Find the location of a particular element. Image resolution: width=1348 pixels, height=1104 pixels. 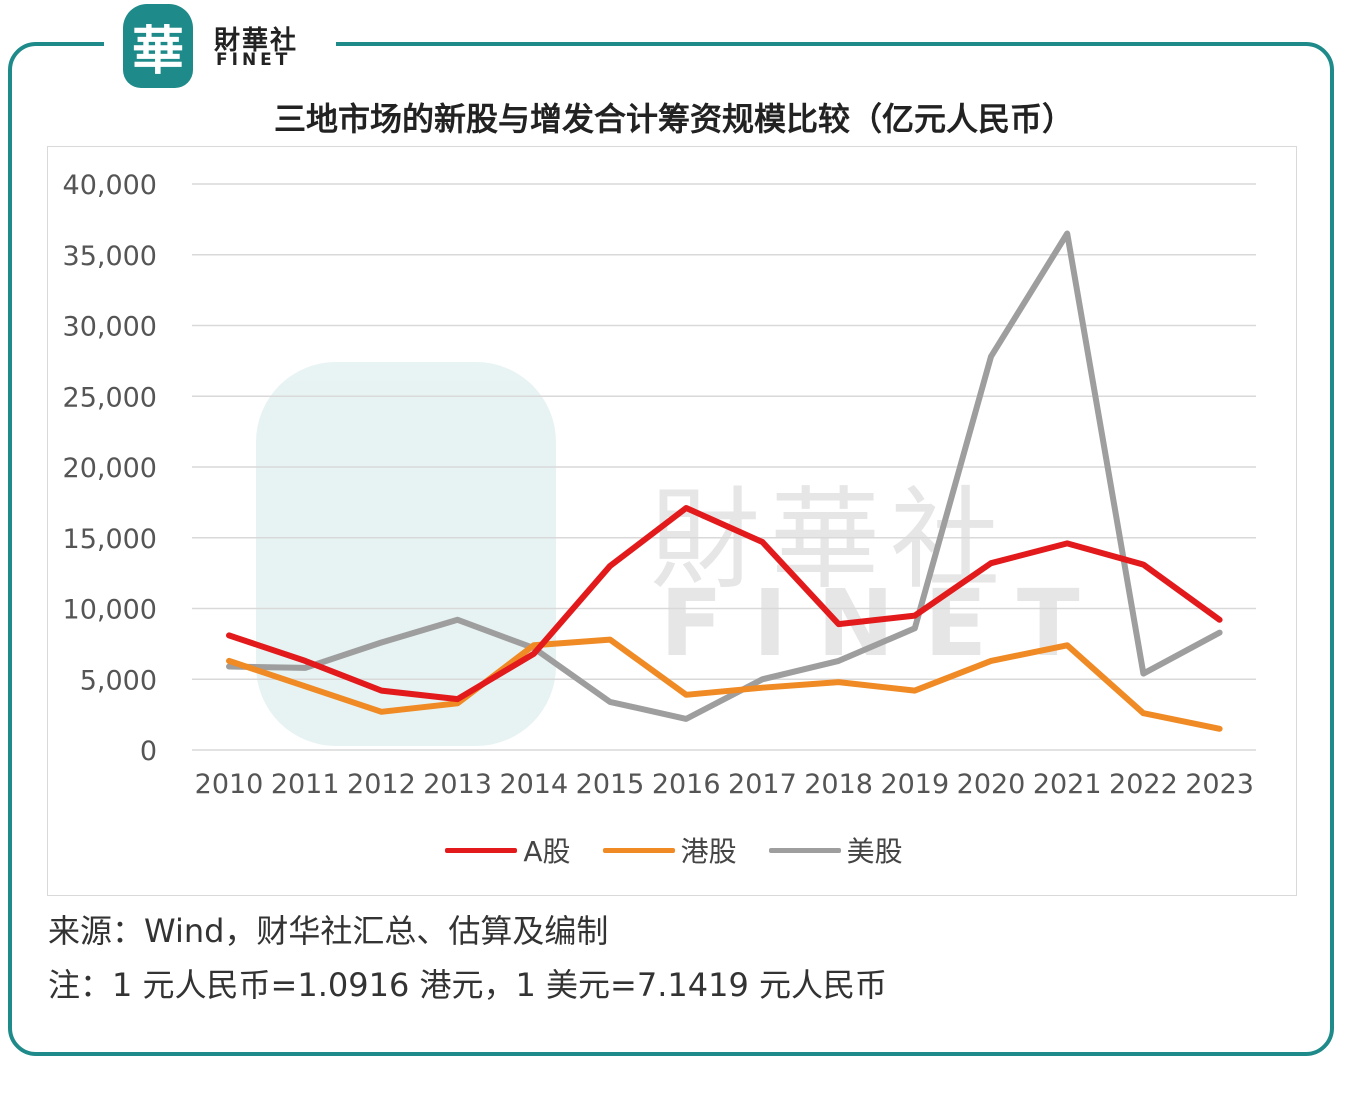

y-tick-label: 35,000 is located at coordinates (110, 256).